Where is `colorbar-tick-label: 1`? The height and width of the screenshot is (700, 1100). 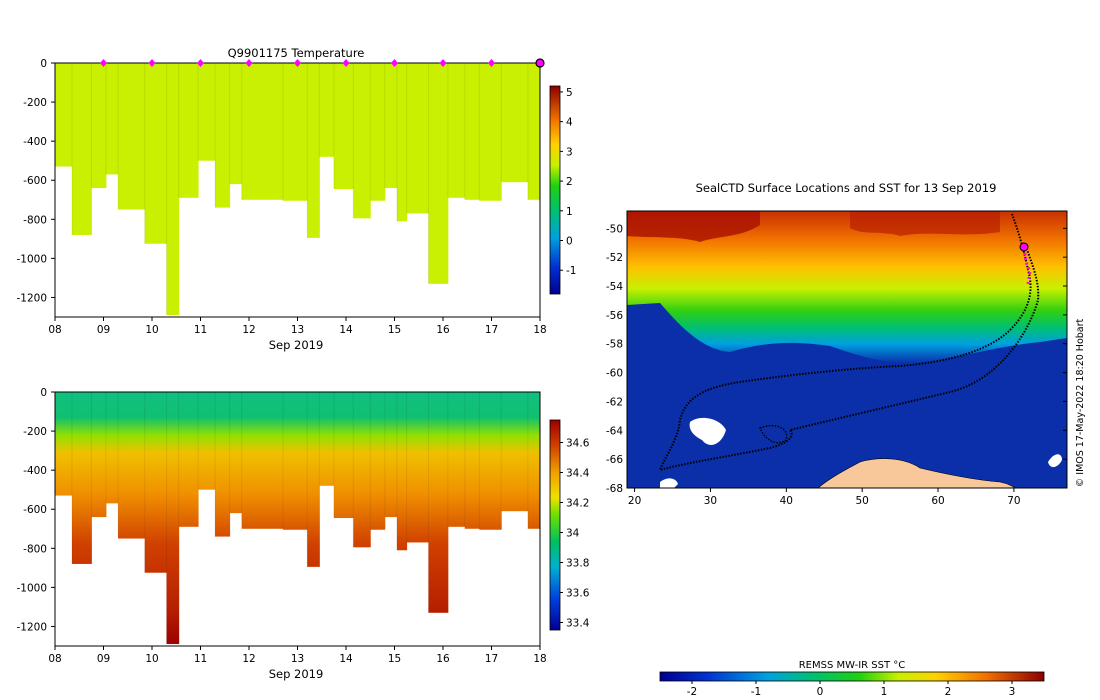
colorbar-tick-label: 1 is located at coordinates (884, 692).